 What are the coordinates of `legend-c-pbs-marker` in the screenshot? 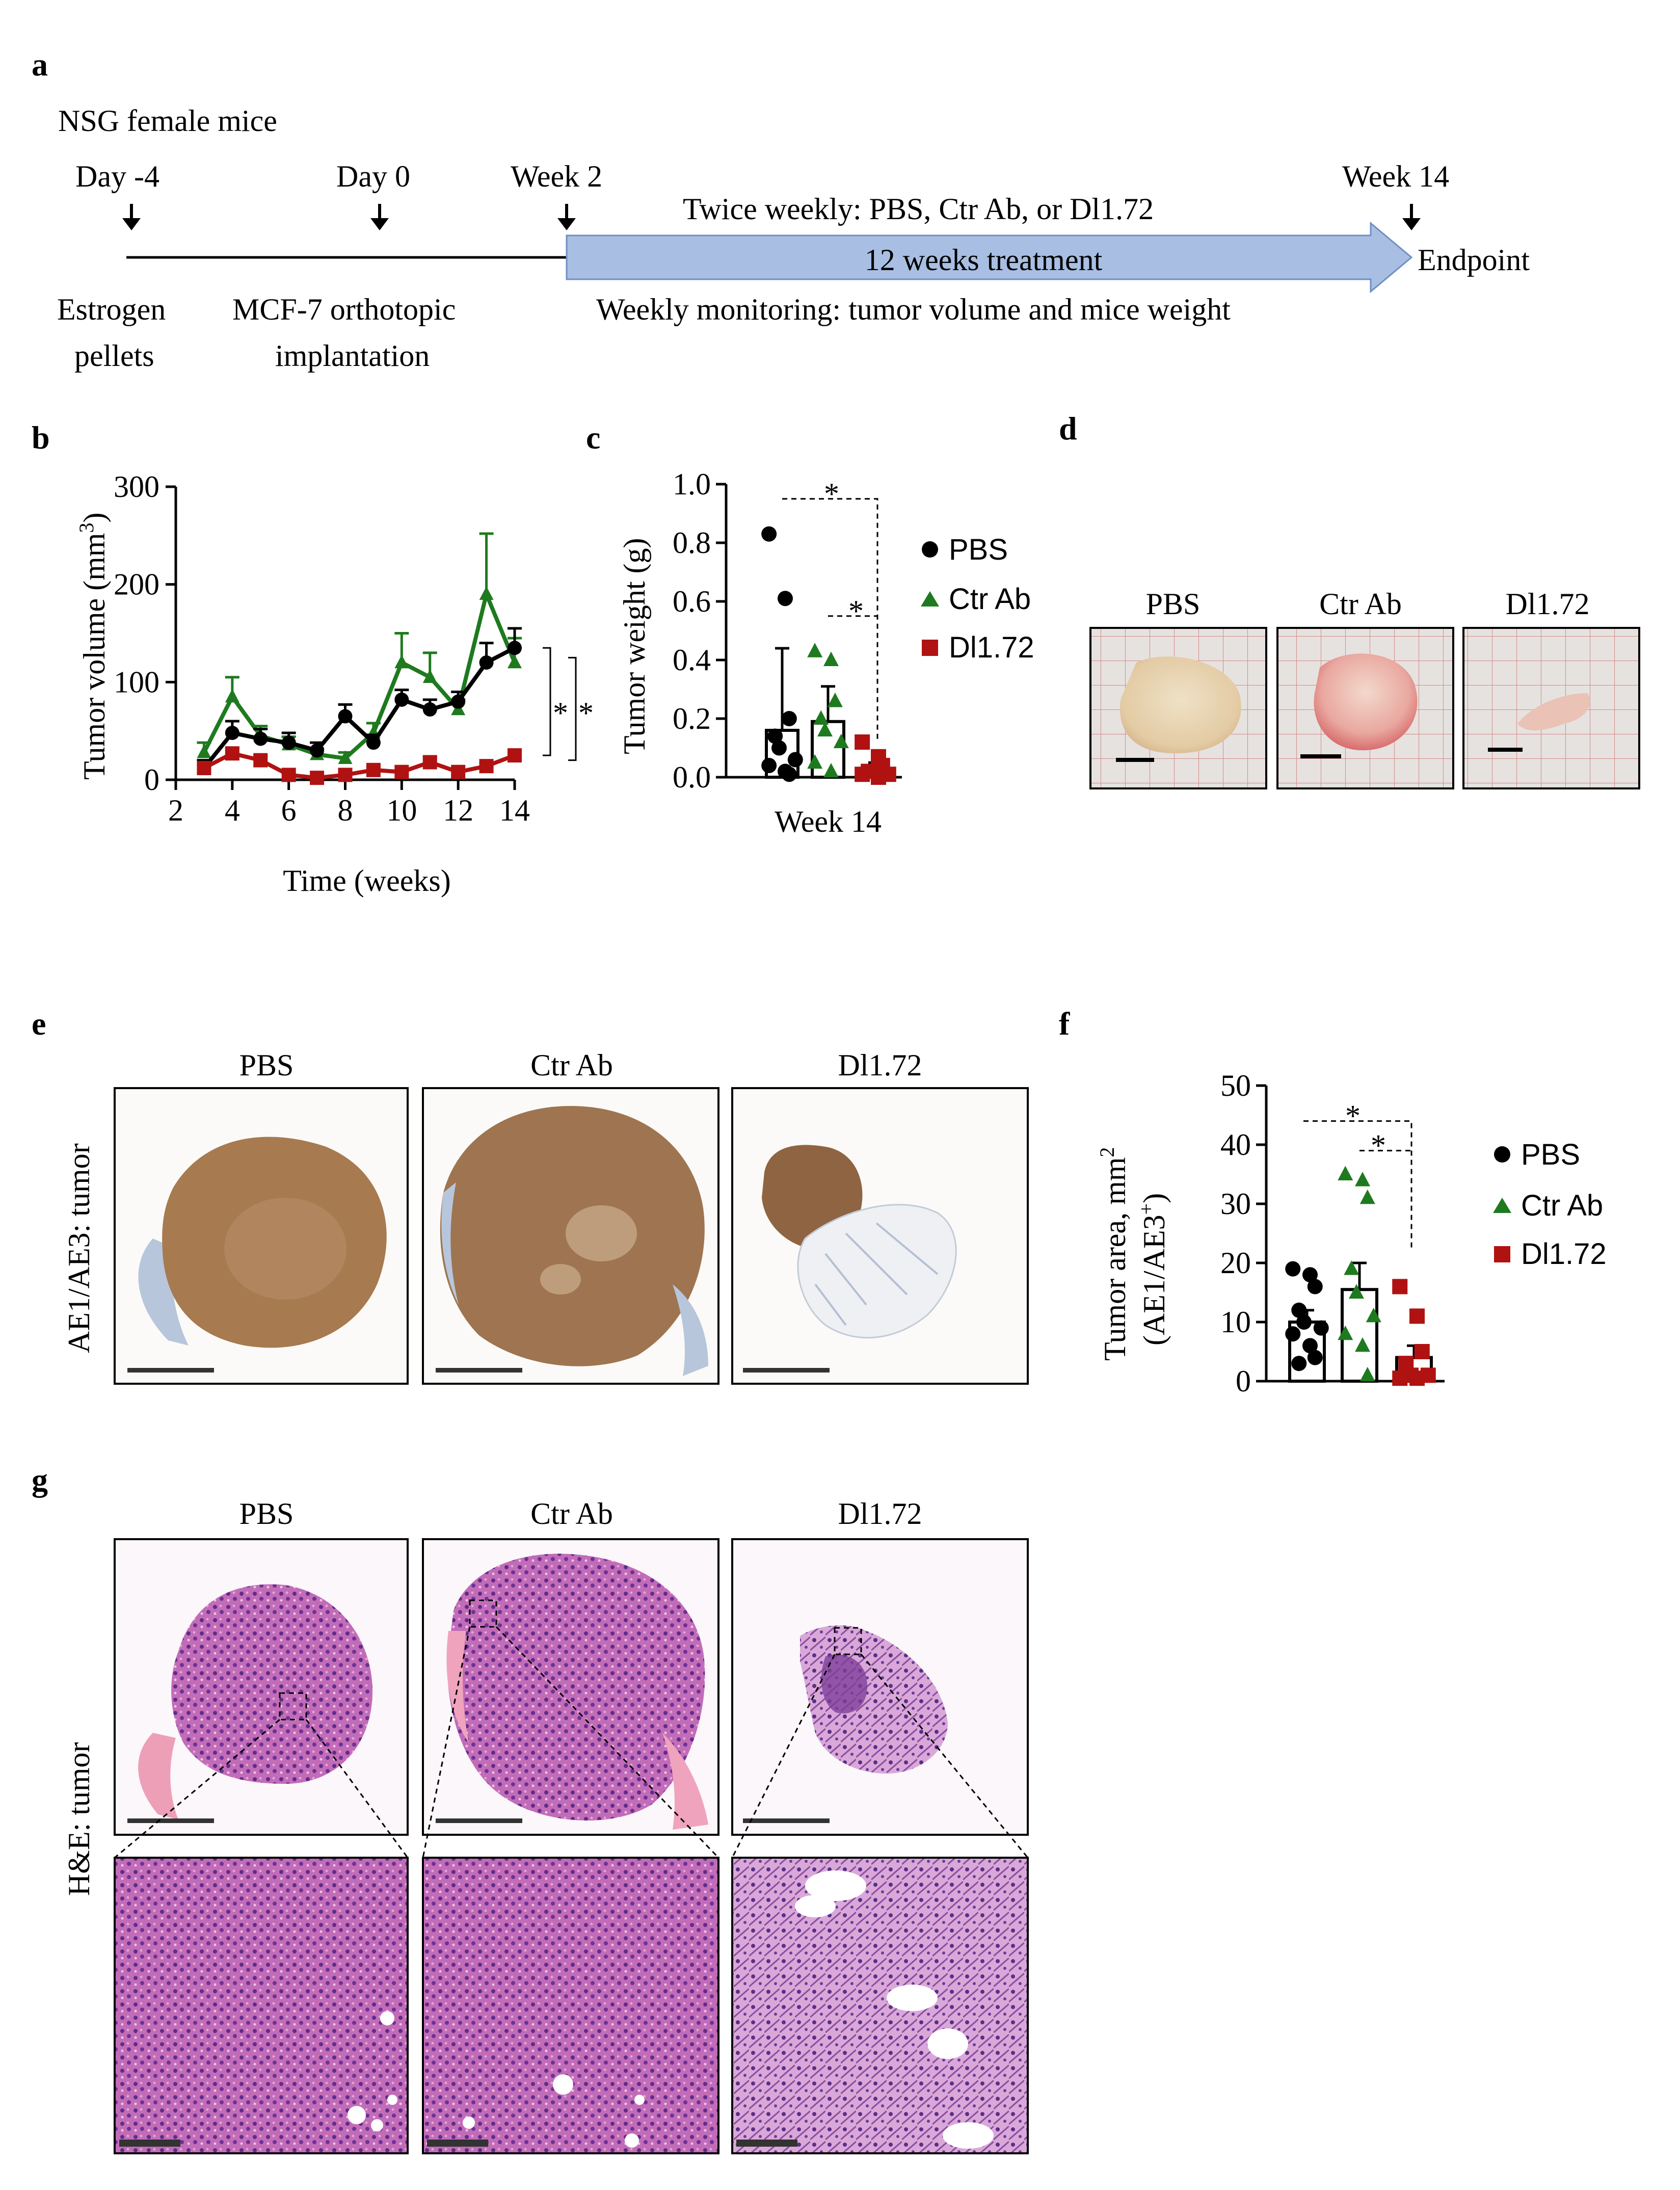 It's located at (930, 549).